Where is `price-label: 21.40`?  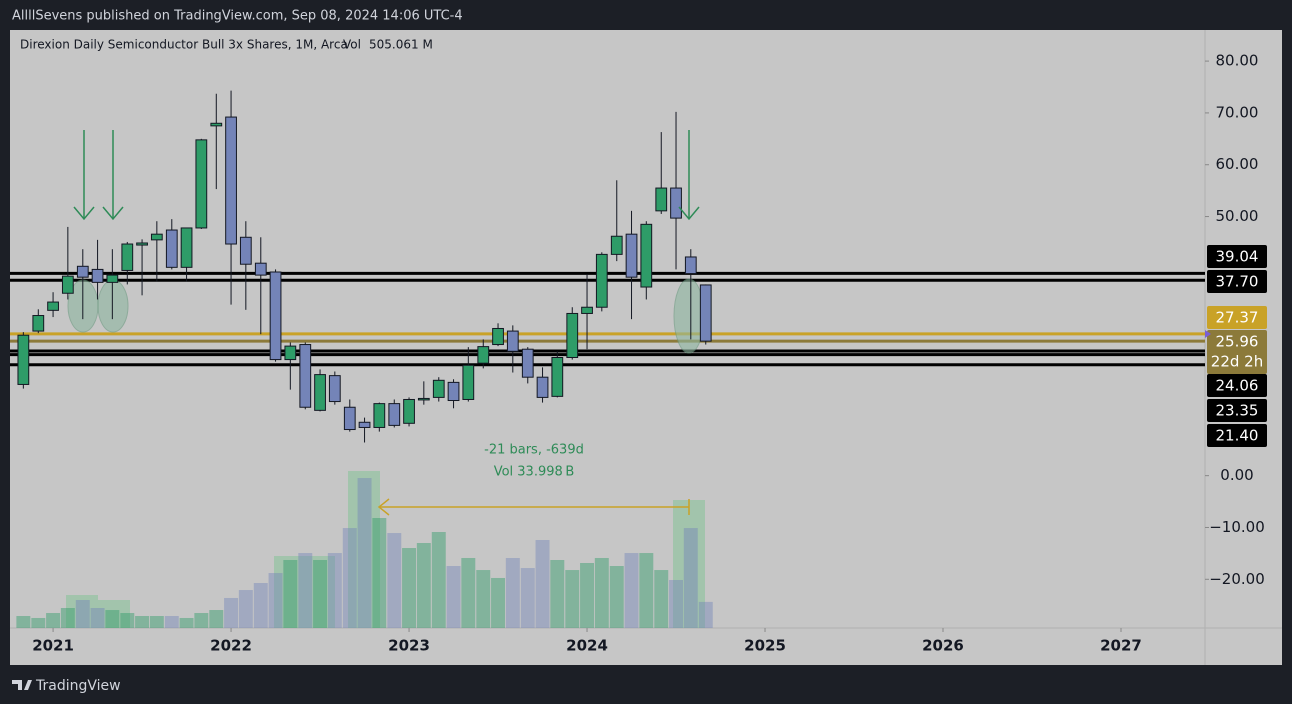
price-label: 21.40 is located at coordinates (1237, 436).